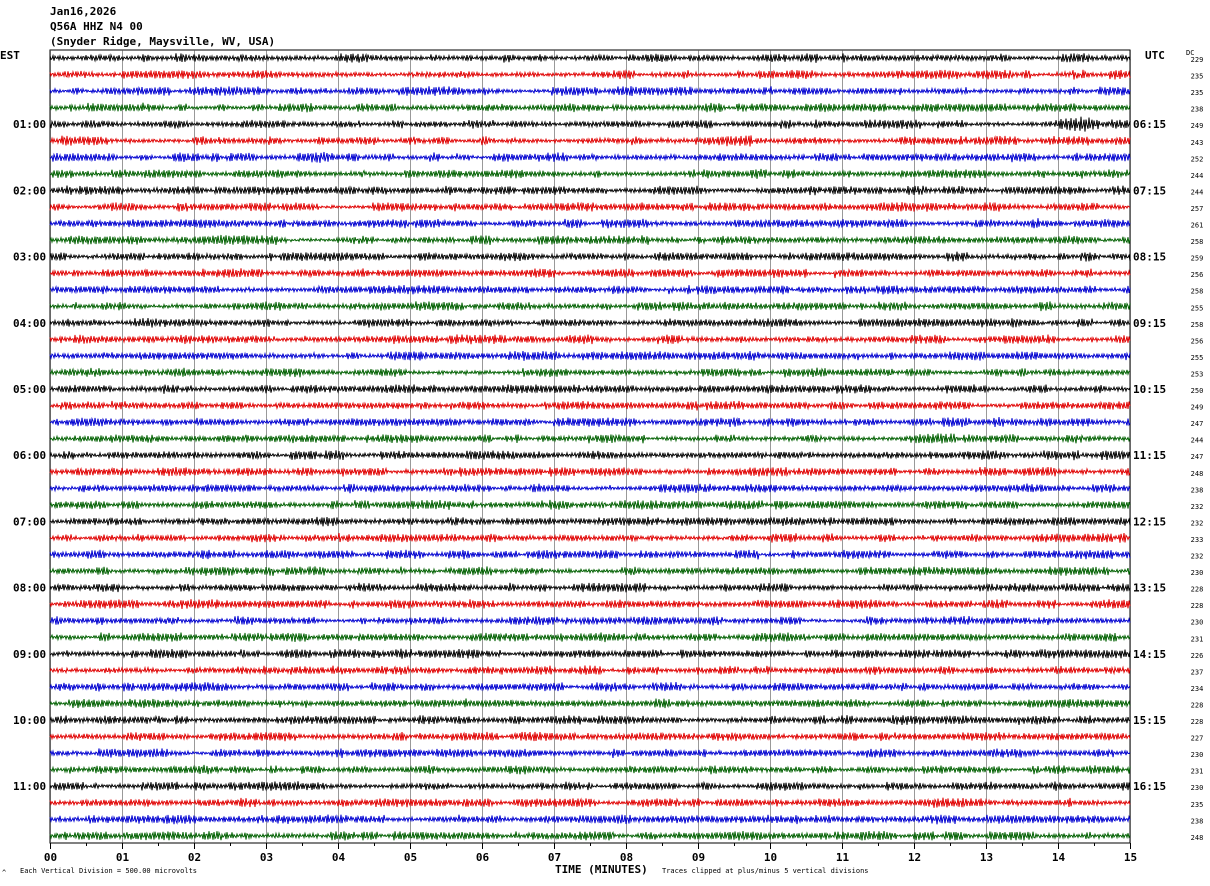 The width and height of the screenshot is (1210, 886). Describe the element at coordinates (1197, 540) in the screenshot. I see `dc-offset-label: 233` at that location.